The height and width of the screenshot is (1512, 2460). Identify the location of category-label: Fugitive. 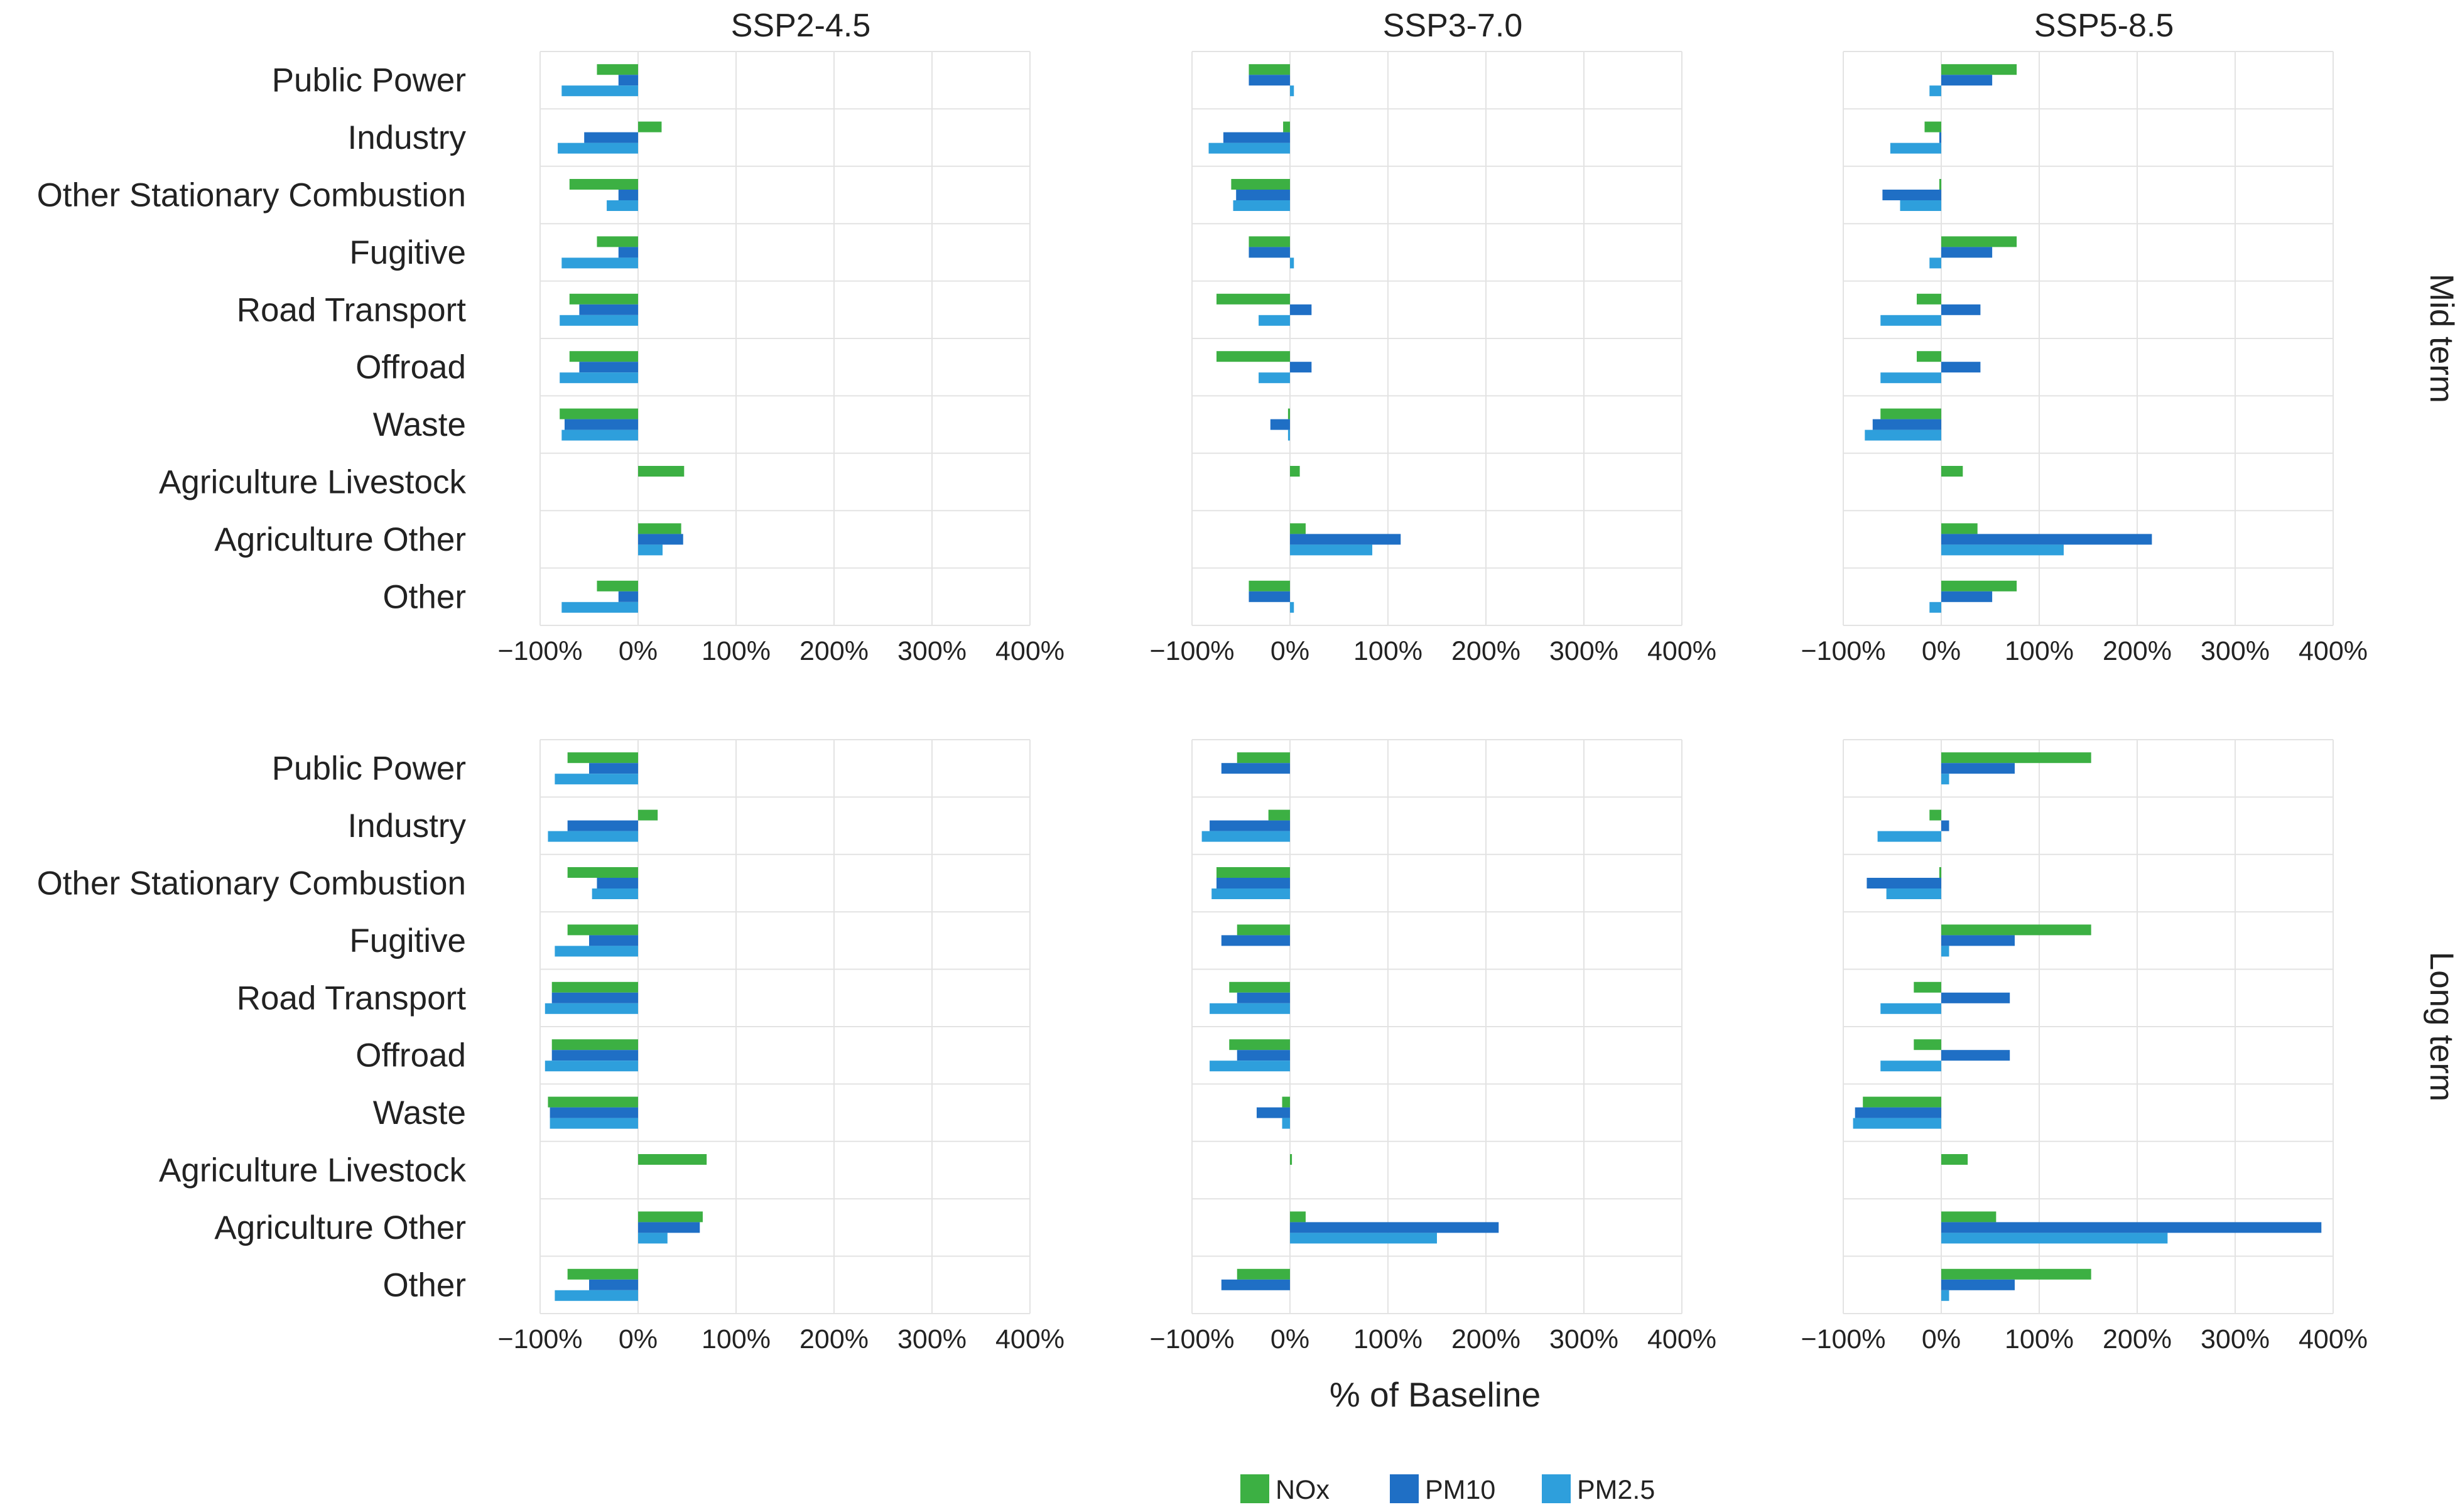
(407, 940).